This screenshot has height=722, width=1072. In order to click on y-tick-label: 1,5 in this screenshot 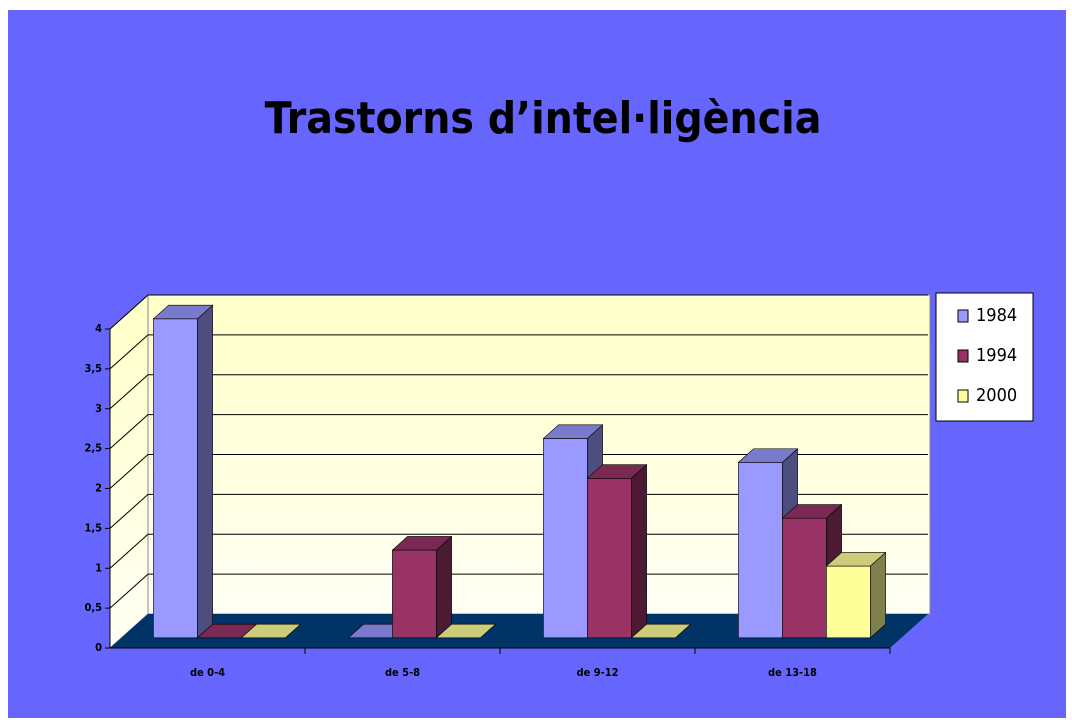, I will do `click(93, 527)`.